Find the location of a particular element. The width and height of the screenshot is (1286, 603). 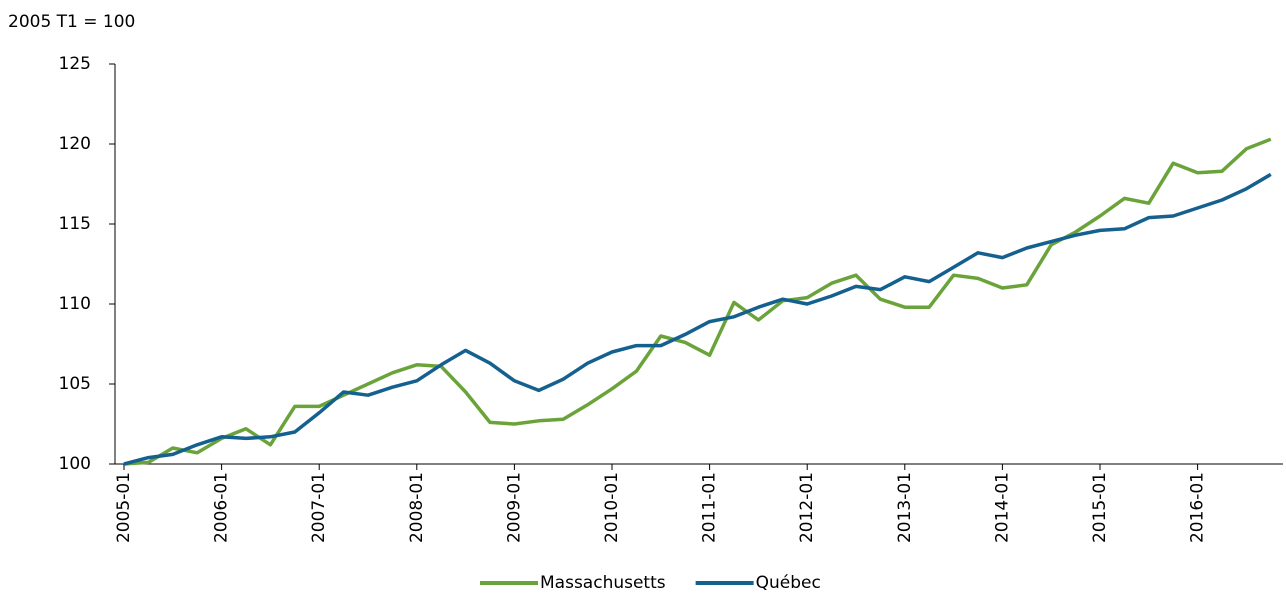

x-tick-label: 2011-01 is located at coordinates (710, 507).